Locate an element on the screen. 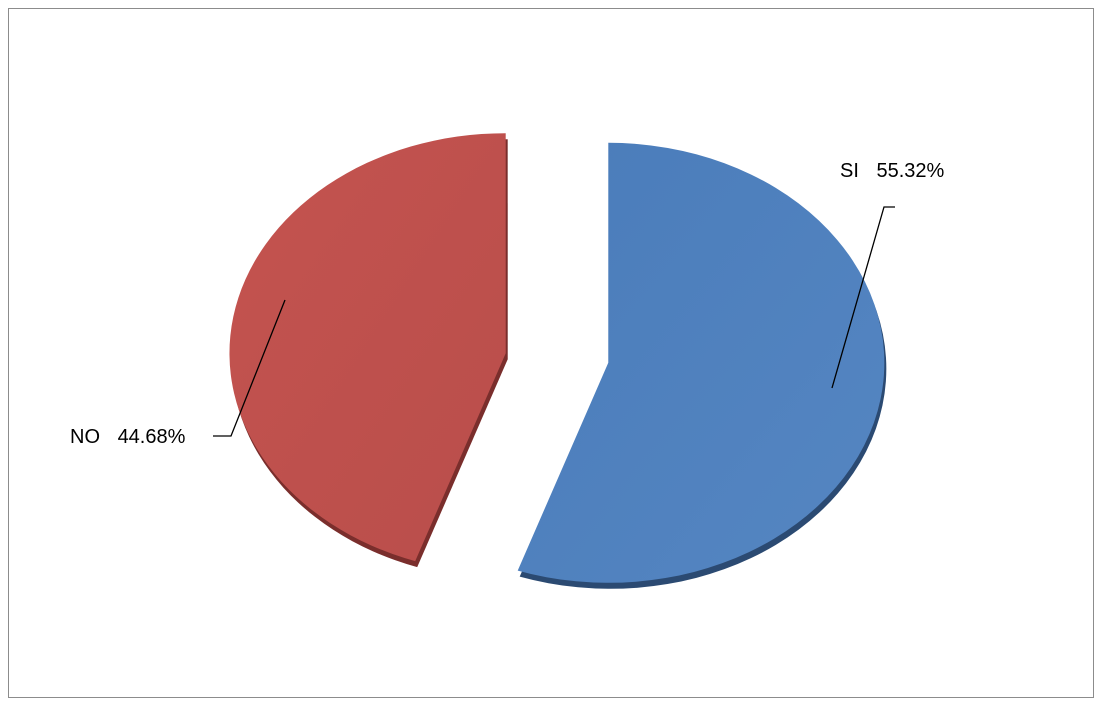 This screenshot has height=704, width=1101. leader-line-no is located at coordinates (249, 368).